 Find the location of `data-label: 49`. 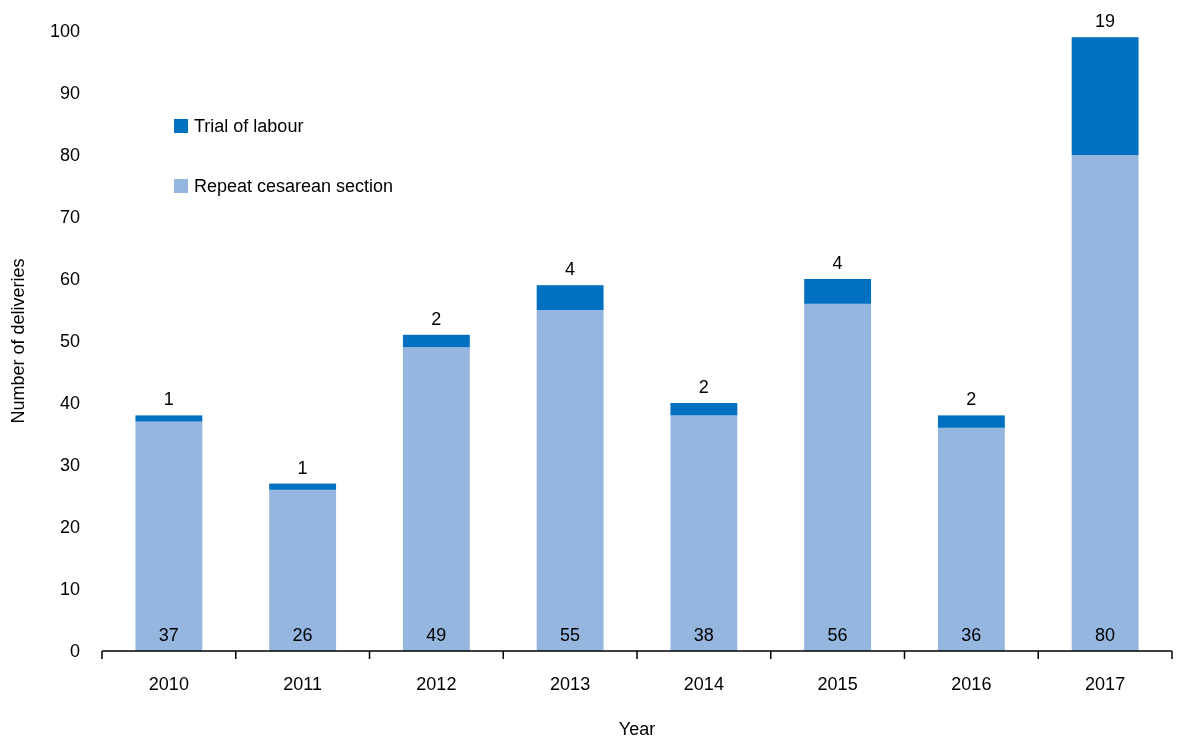

data-label: 49 is located at coordinates (436, 635).